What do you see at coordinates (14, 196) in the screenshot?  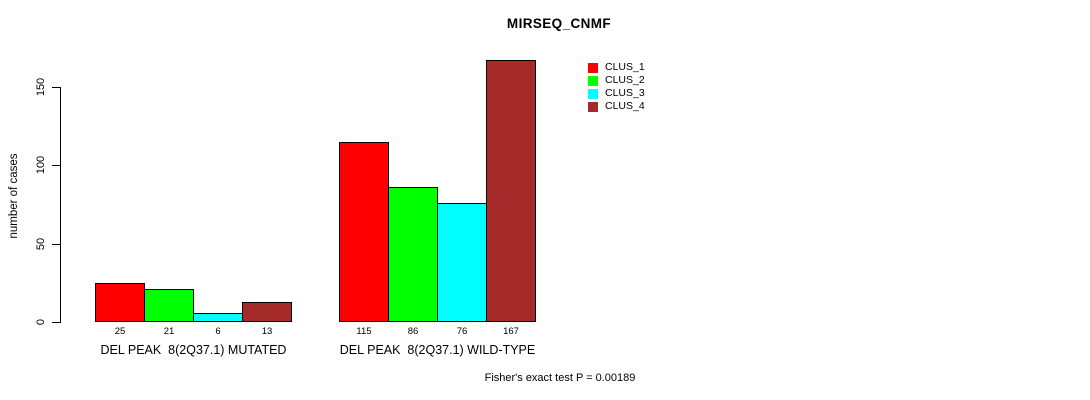 I see `y-axis-label: number of cases` at bounding box center [14, 196].